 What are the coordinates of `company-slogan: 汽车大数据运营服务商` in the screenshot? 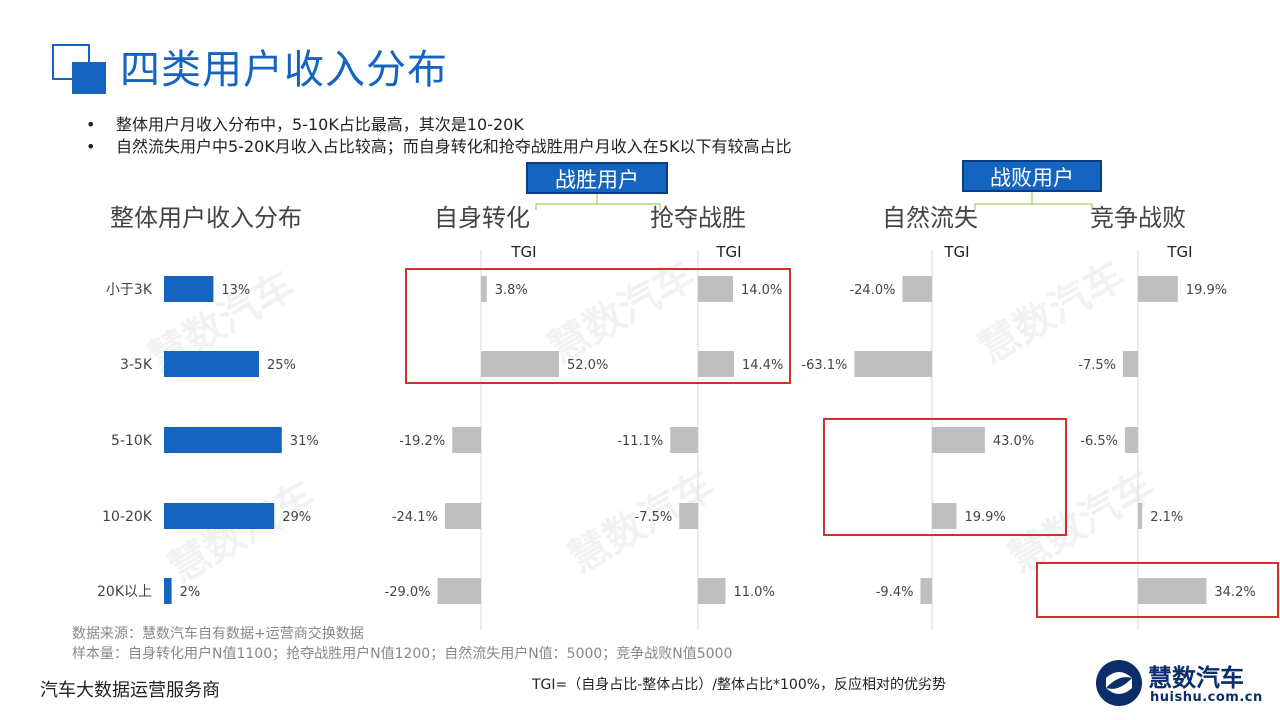 It's located at (130, 690).